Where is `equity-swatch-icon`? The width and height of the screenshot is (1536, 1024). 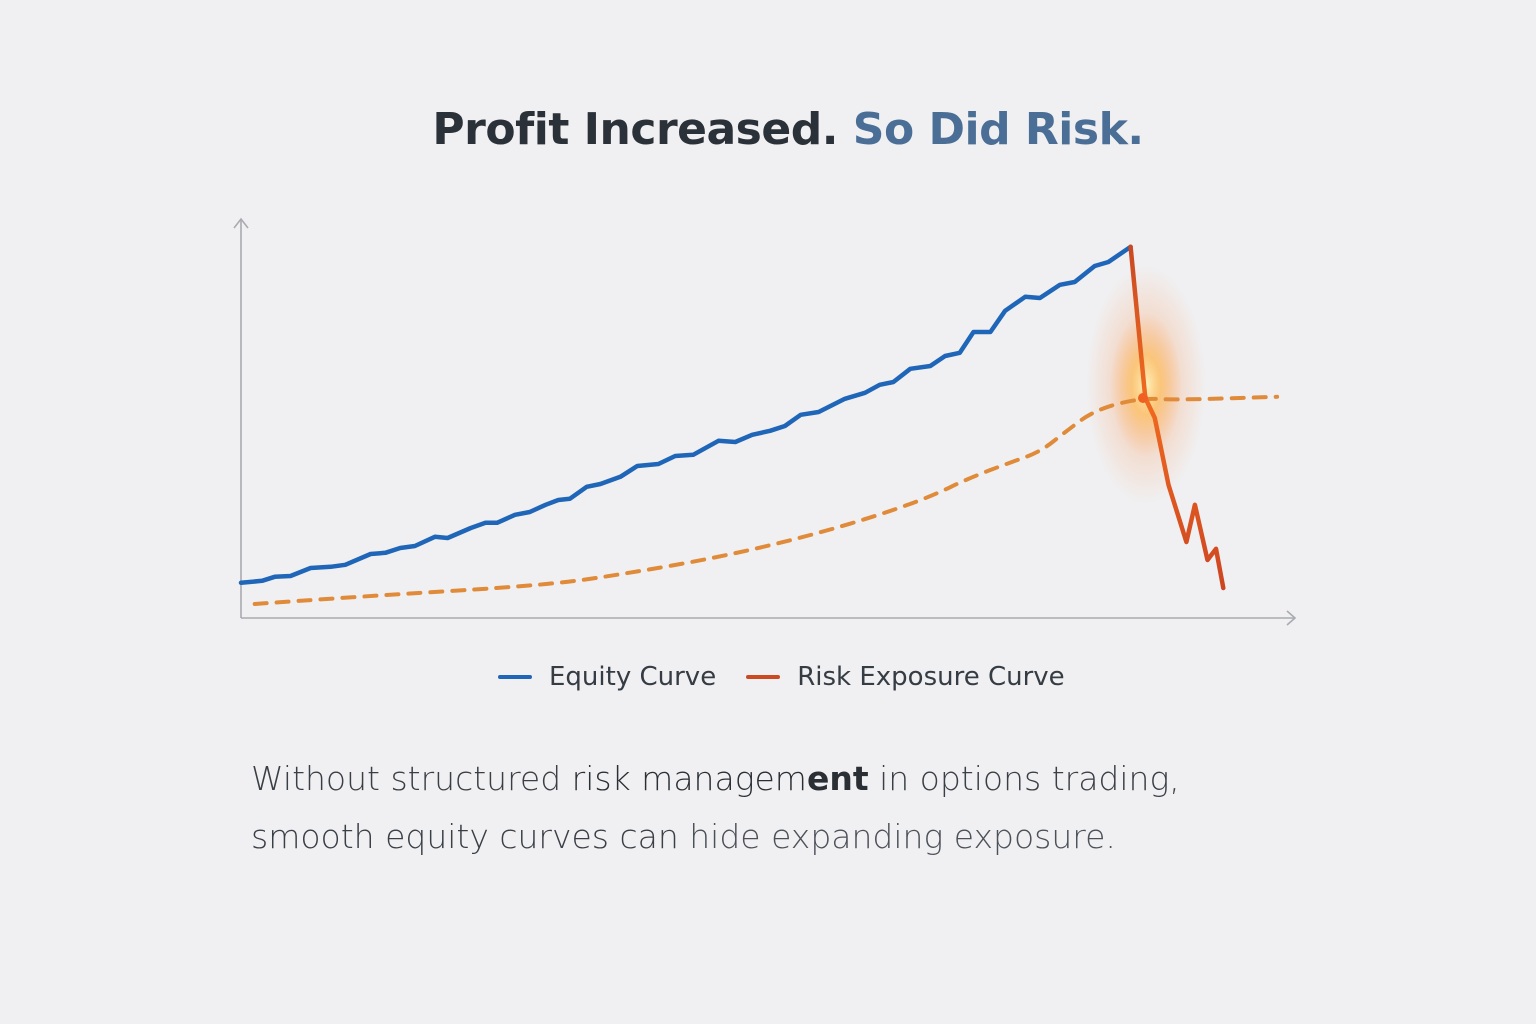
equity-swatch-icon is located at coordinates (515, 677).